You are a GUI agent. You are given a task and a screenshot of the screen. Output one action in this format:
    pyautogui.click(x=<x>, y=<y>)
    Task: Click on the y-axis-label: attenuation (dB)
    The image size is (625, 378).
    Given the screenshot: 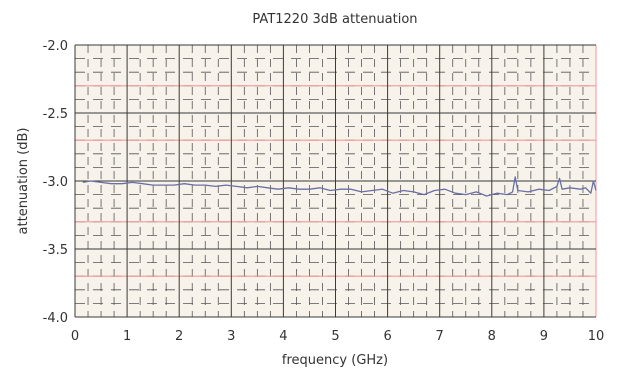 What is the action you would take?
    pyautogui.click(x=23, y=181)
    